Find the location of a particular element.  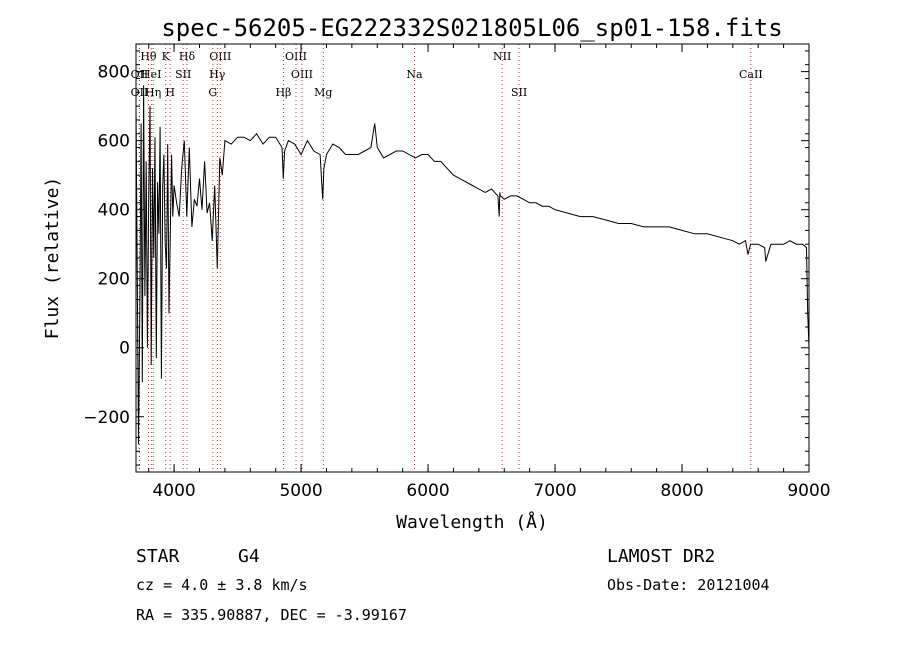

x-tick-label-3: 7000 is located at coordinates (554, 491).